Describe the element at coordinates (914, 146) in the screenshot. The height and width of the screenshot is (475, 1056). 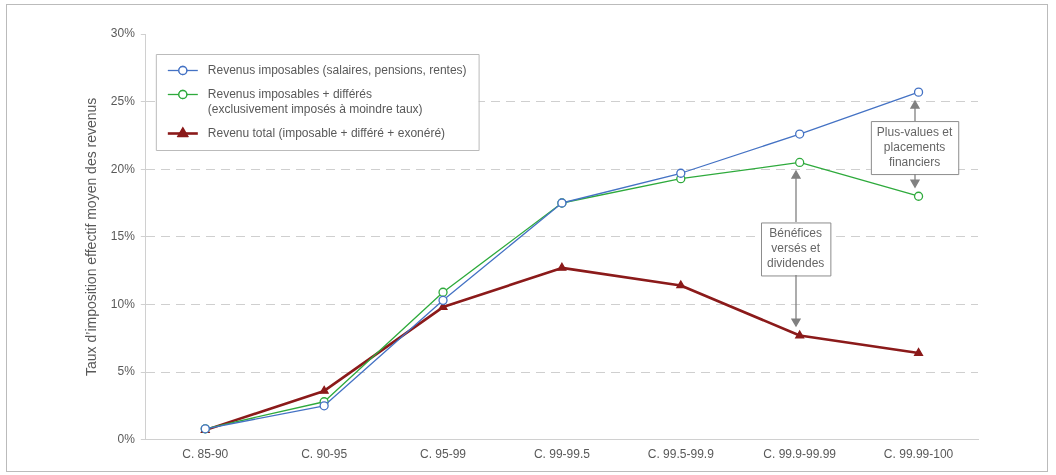
I see `annotation: Plus-values et placements financiers` at that location.